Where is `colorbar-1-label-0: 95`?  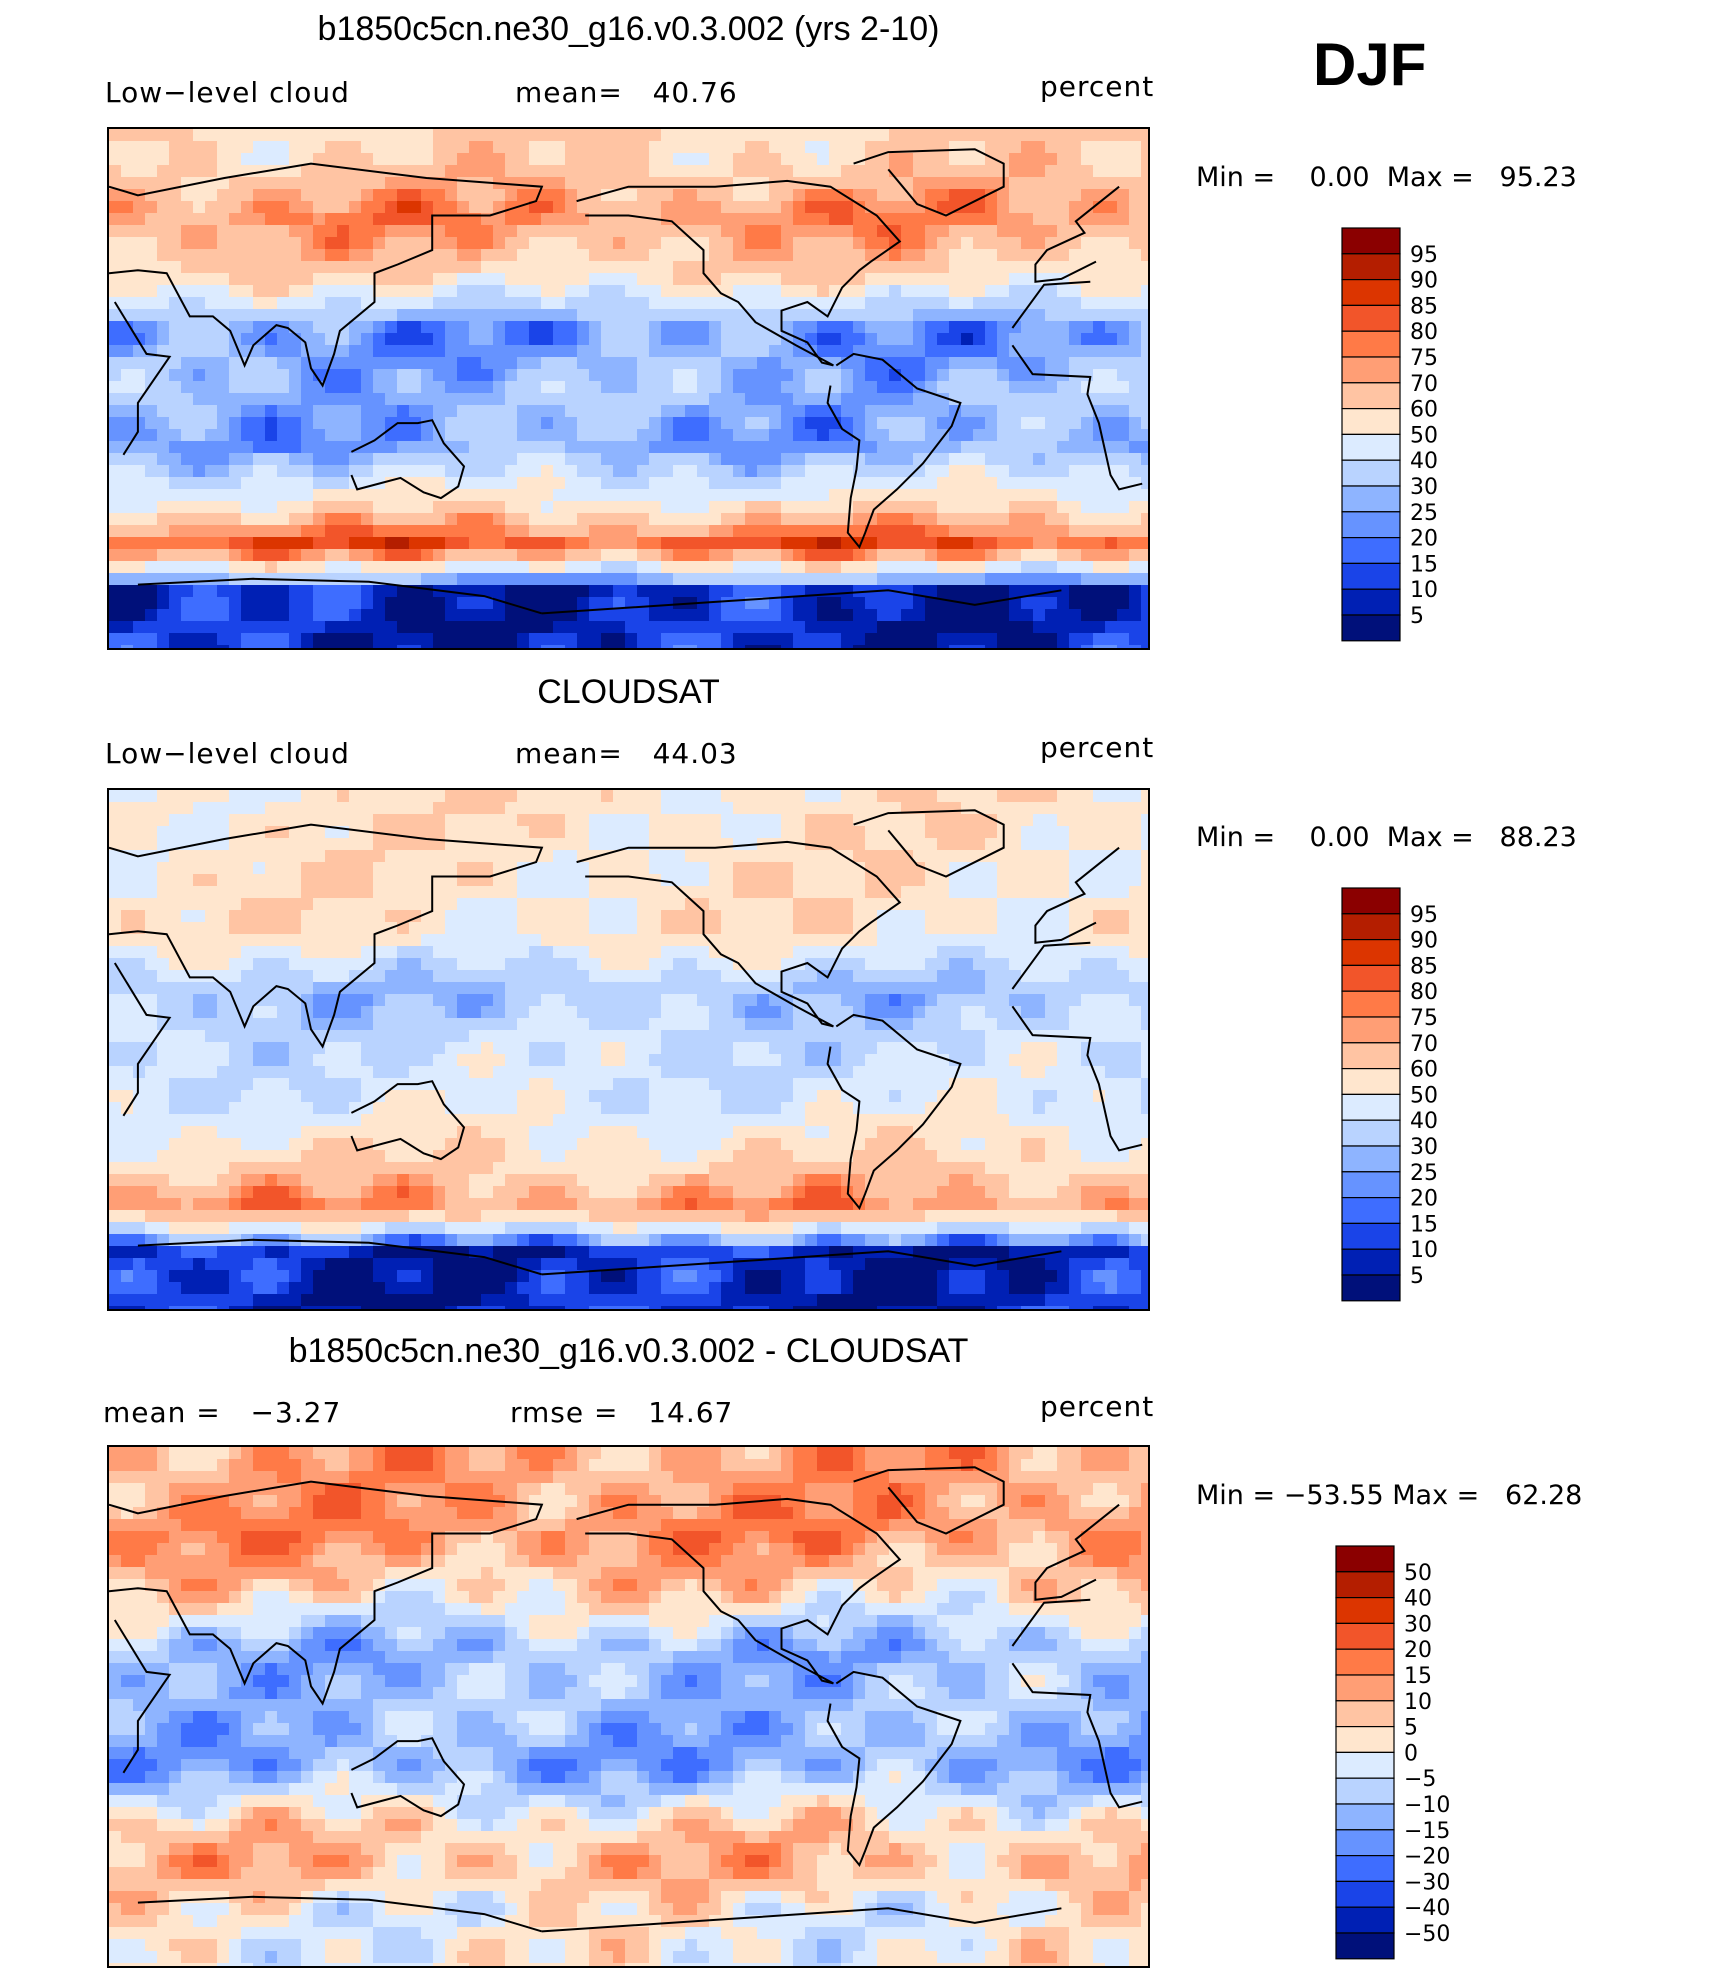
colorbar-1-label-0: 95 is located at coordinates (1424, 255).